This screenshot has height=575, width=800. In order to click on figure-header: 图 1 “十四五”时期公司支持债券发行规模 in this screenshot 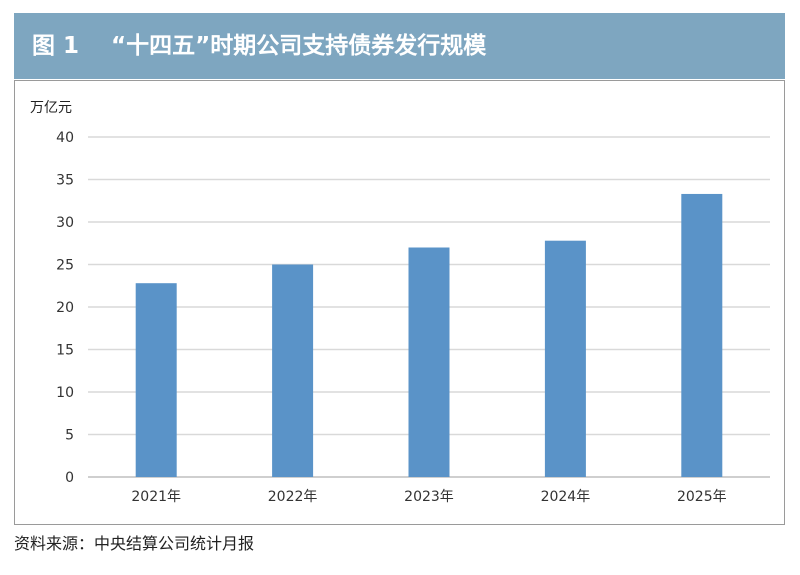, I will do `click(399, 46)`.